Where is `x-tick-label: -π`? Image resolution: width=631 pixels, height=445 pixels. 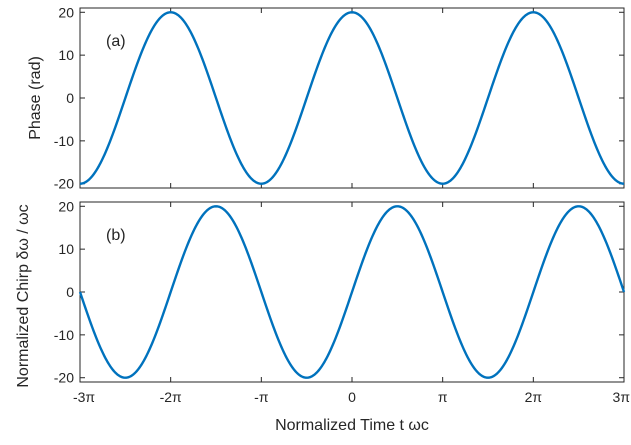 x-tick-label: -π is located at coordinates (261, 397).